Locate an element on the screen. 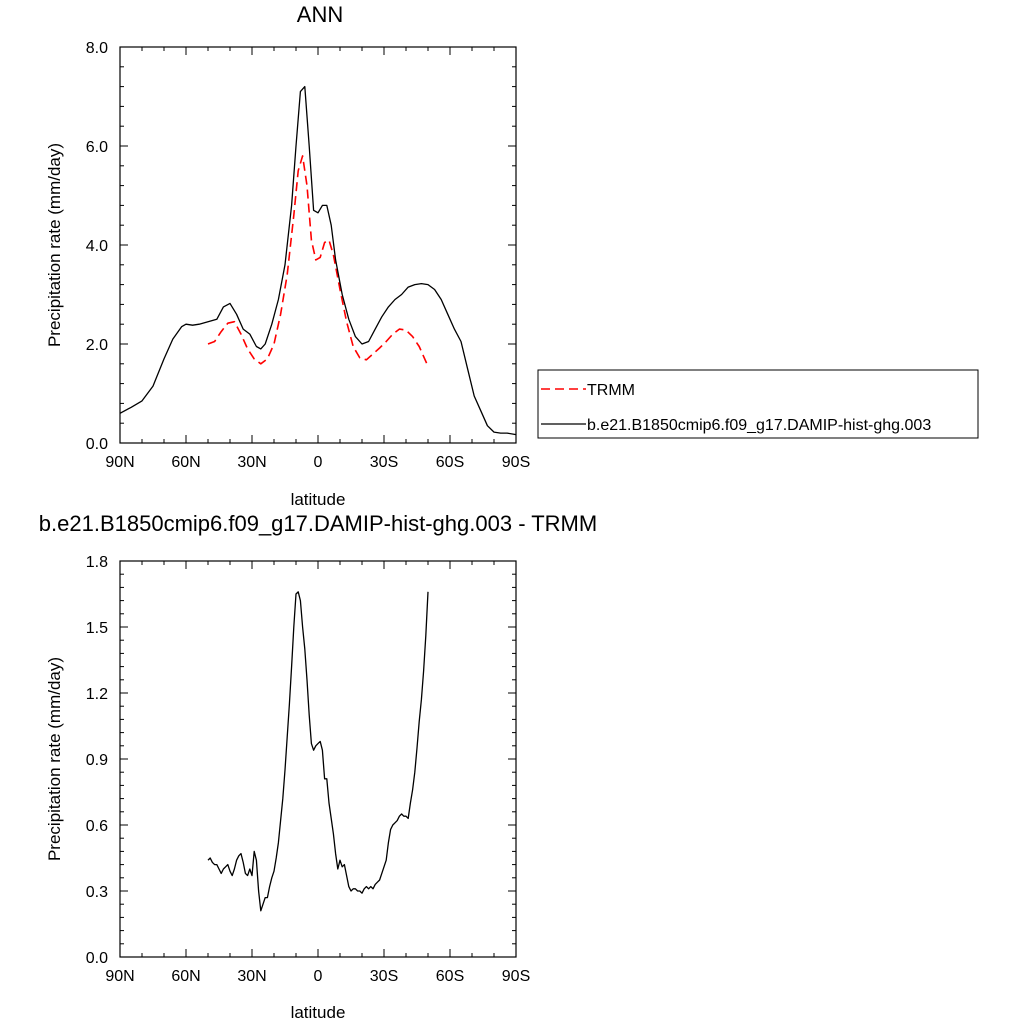 The height and width of the screenshot is (1024, 1024). panel1-x-axis-label: latitude is located at coordinates (318, 499).